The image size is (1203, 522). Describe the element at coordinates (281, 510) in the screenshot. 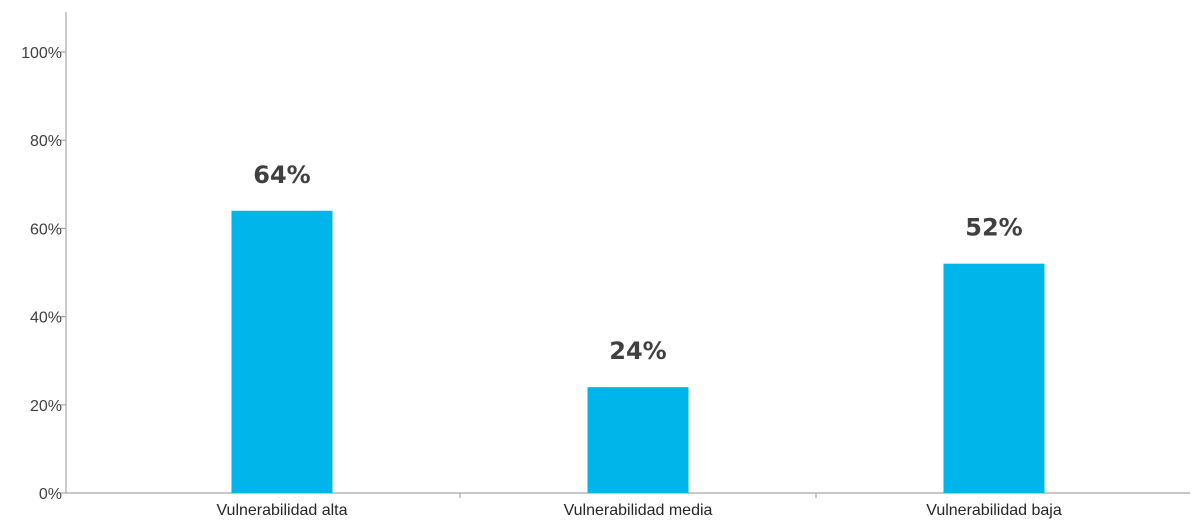

I see `x-category-label: Vulnerabilidad alta` at that location.